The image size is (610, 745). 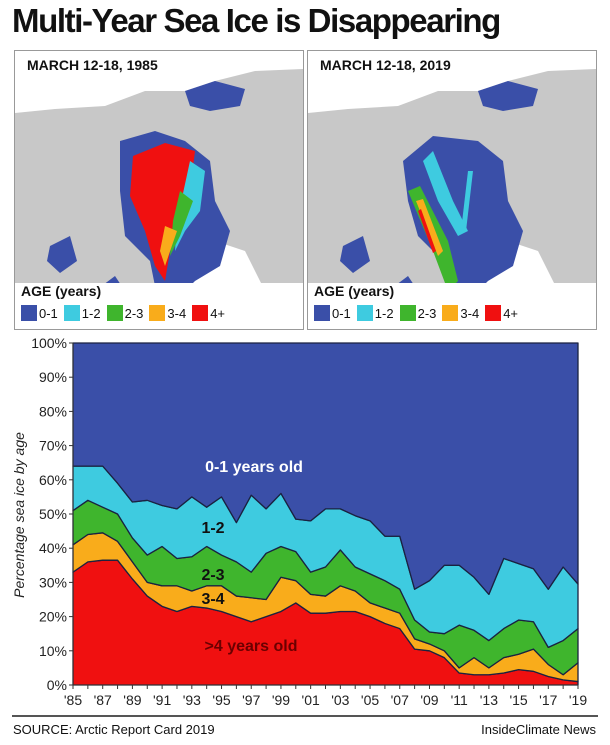 I want to click on source-note: SOURCE: Arctic Report Card 2019, so click(x=114, y=729).